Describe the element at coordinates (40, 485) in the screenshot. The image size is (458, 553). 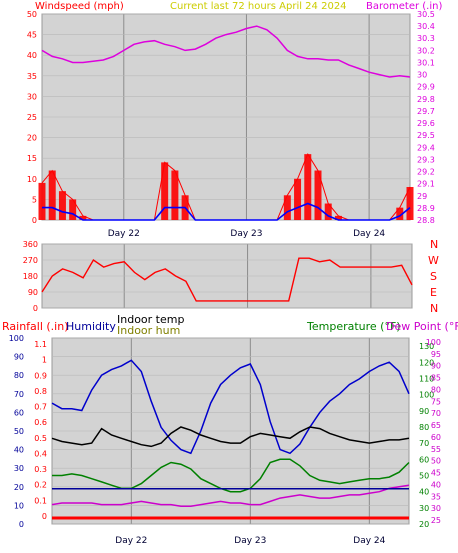
I see `rainfall-tick-label: 0.2` at that location.